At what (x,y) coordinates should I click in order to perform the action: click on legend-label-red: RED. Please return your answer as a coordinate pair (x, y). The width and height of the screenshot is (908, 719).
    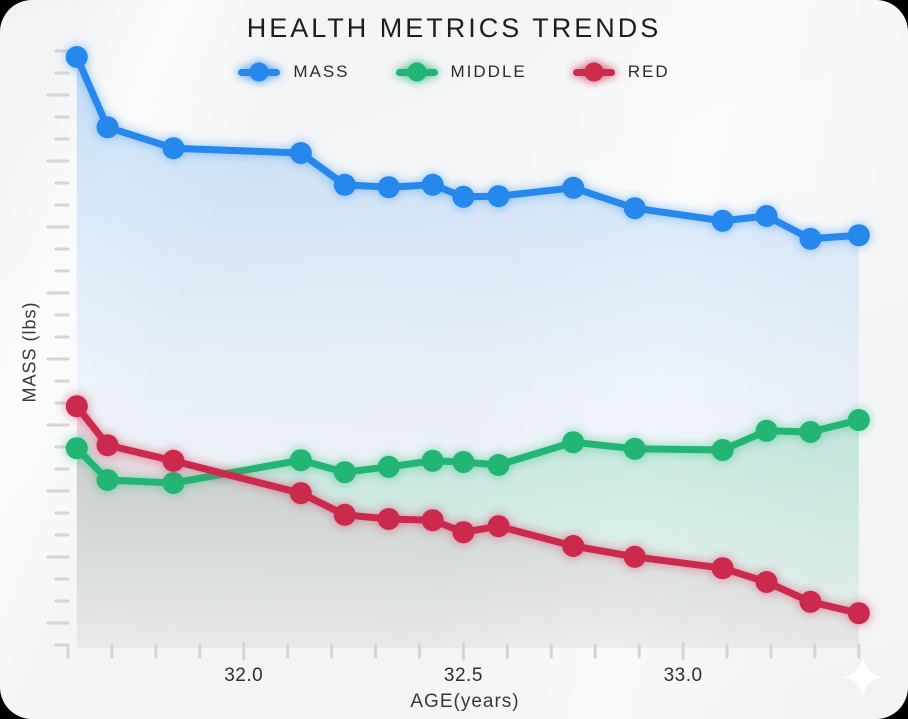
    Looking at the image, I should click on (648, 71).